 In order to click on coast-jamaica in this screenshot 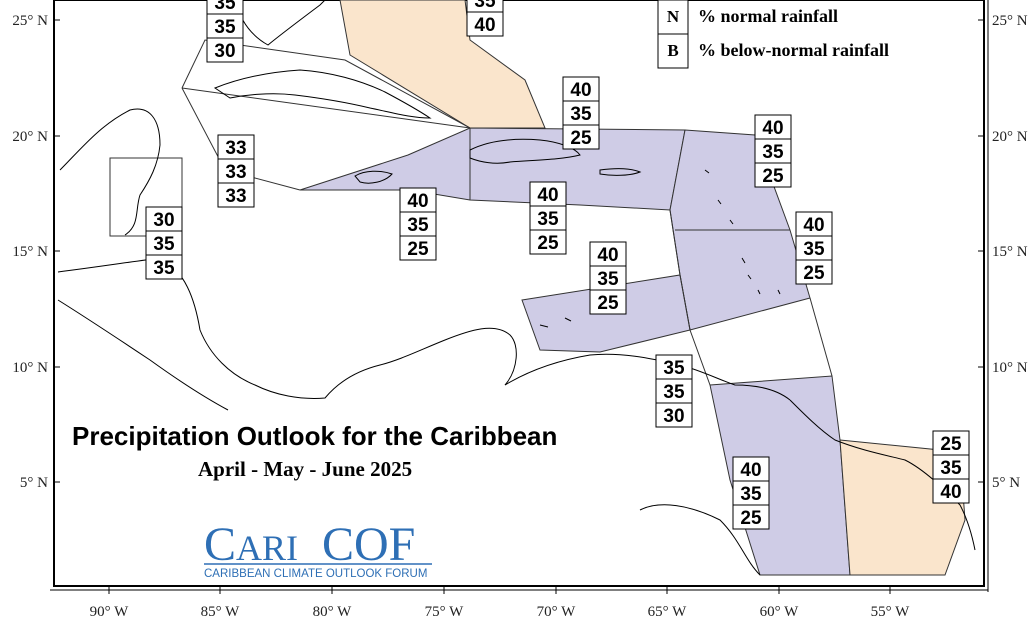, I will do `click(373, 177)`.